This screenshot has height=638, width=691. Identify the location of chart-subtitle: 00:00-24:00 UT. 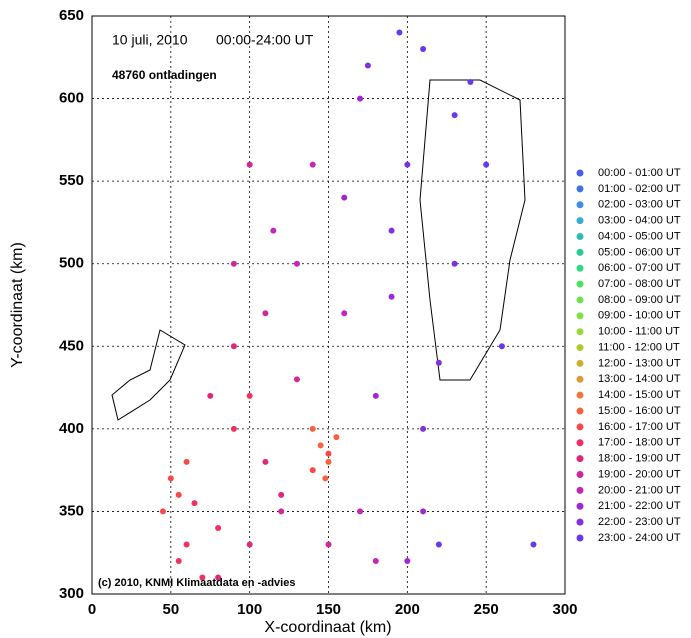
(265, 40).